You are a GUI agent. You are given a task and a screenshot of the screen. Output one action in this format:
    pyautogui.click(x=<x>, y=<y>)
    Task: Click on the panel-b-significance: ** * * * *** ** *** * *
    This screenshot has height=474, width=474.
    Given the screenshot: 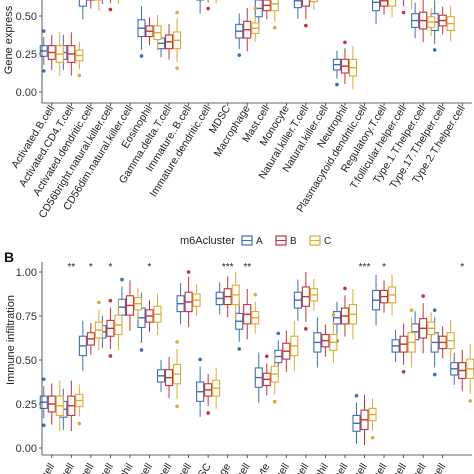 What is the action you would take?
    pyautogui.click(x=265, y=267)
    